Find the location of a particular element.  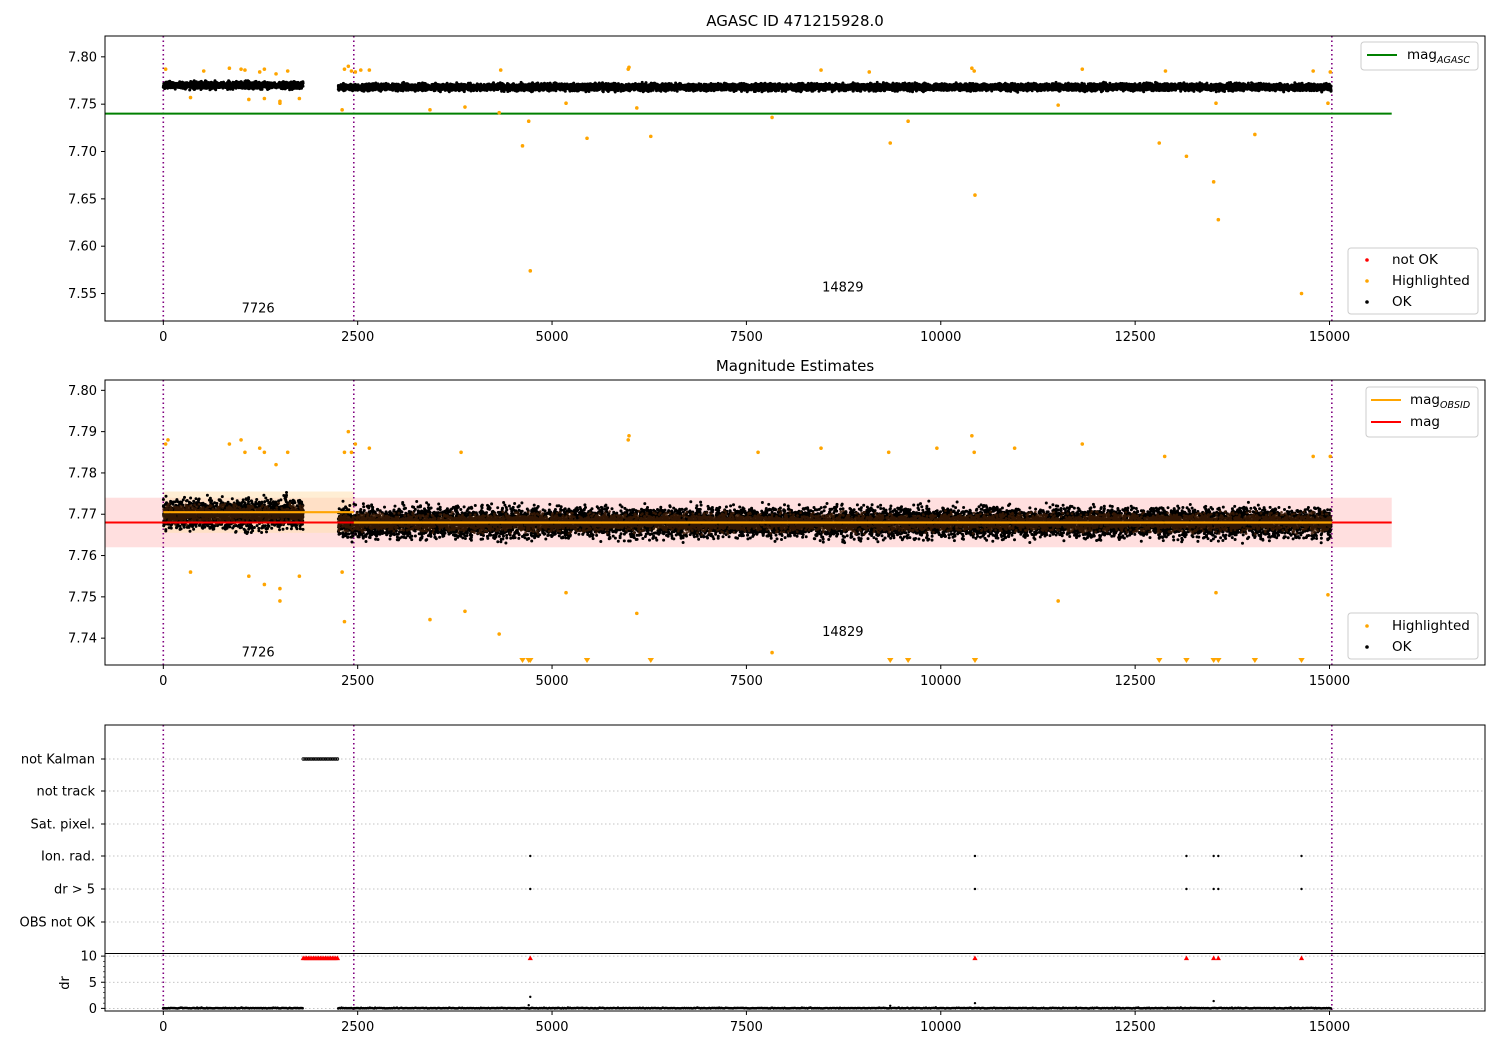

y-tick-label: 7.70 is located at coordinates (82, 152).